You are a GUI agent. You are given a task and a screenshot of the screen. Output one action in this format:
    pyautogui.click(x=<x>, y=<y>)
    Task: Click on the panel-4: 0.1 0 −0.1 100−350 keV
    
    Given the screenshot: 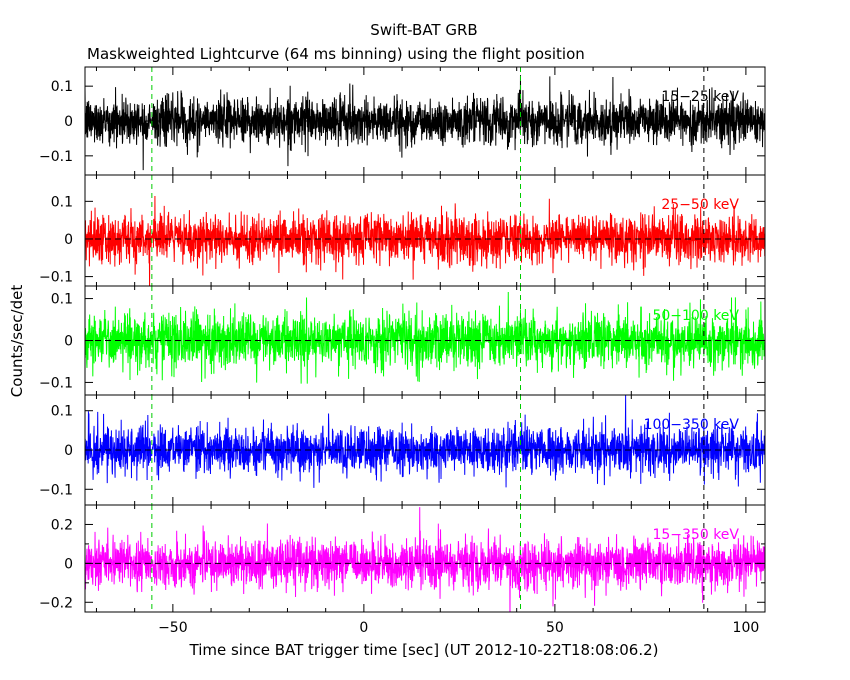 What is the action you would take?
    pyautogui.click(x=402, y=450)
    